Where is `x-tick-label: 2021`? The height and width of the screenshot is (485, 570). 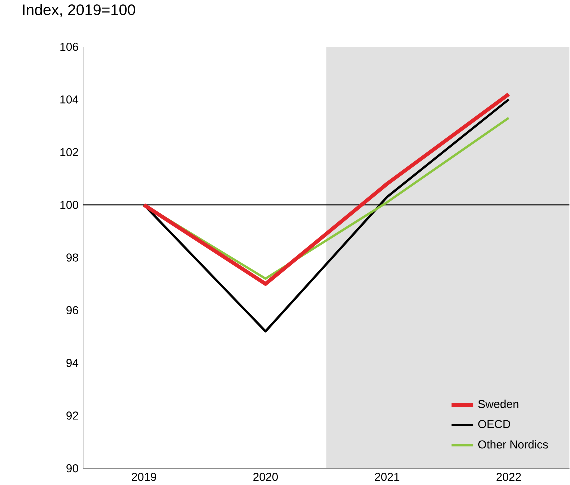 x-tick-label: 2021 is located at coordinates (387, 476).